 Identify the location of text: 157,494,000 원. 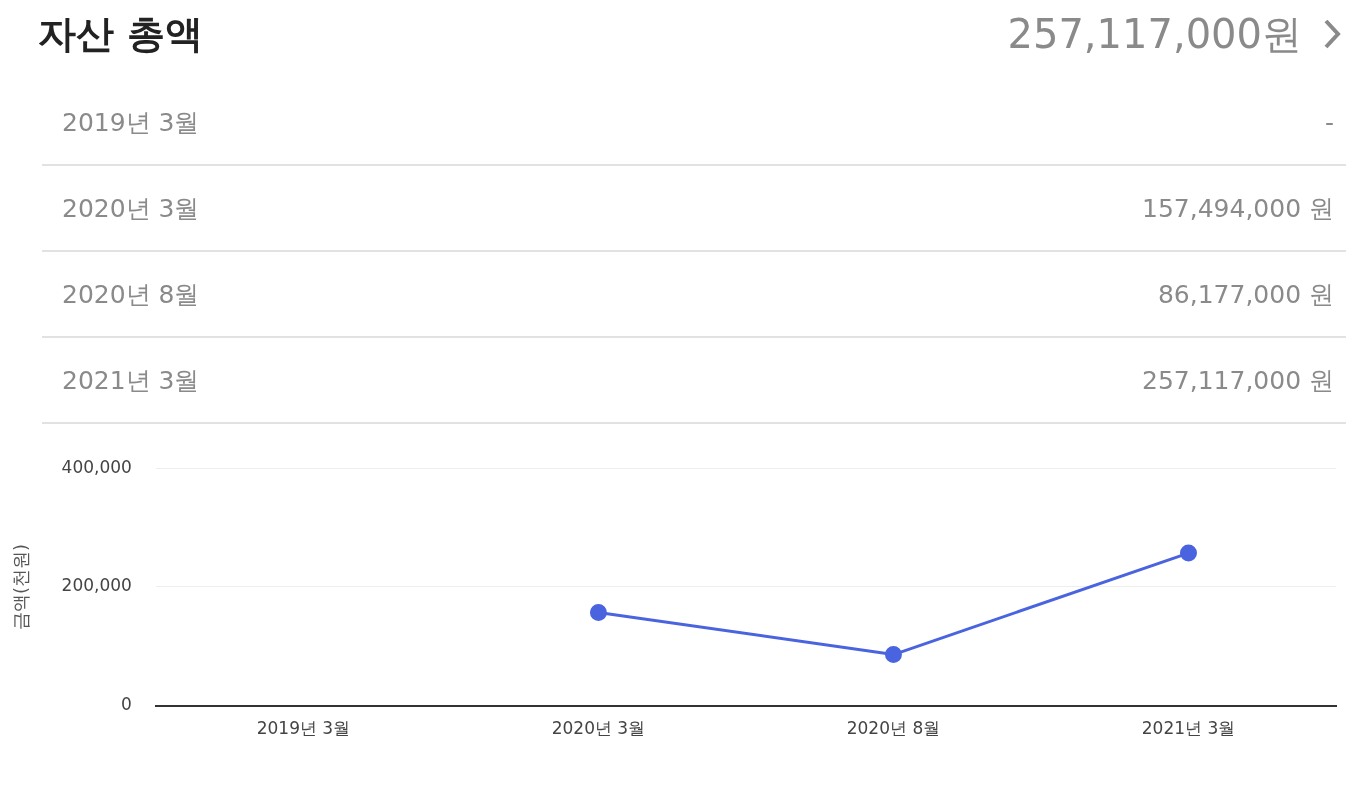
(1238, 208).